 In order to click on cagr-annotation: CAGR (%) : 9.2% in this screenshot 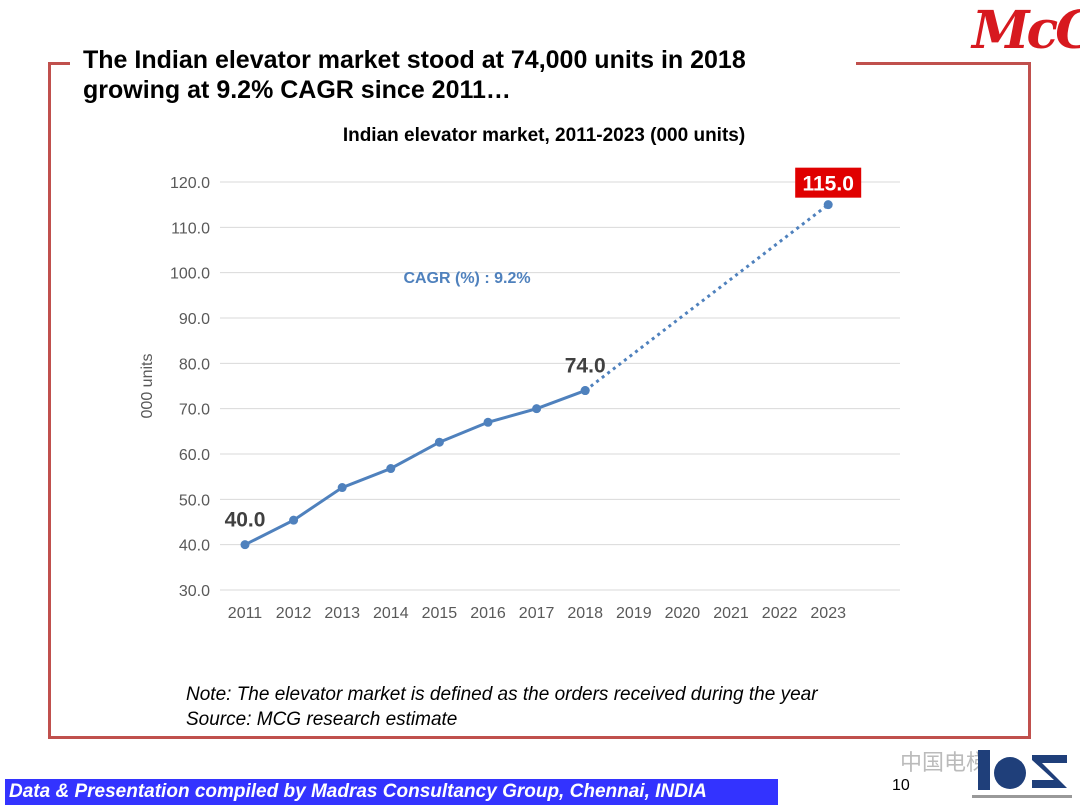, I will do `click(466, 278)`.